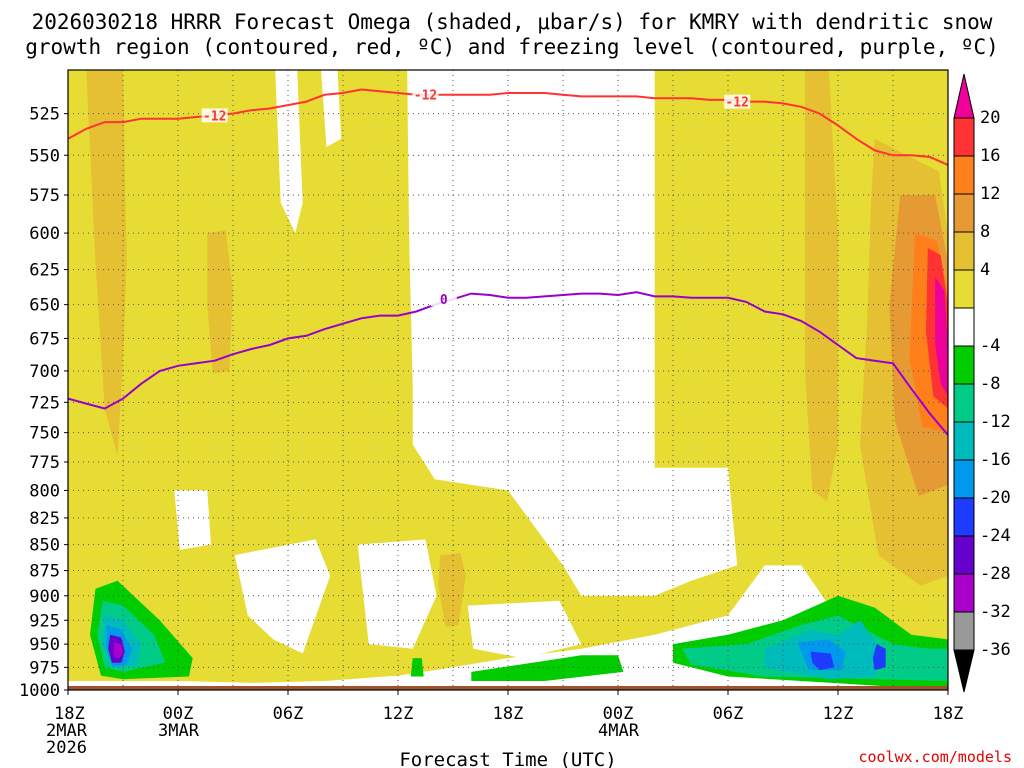 The image size is (1024, 768). I want to click on y-tick-label: 600, so click(44, 234).